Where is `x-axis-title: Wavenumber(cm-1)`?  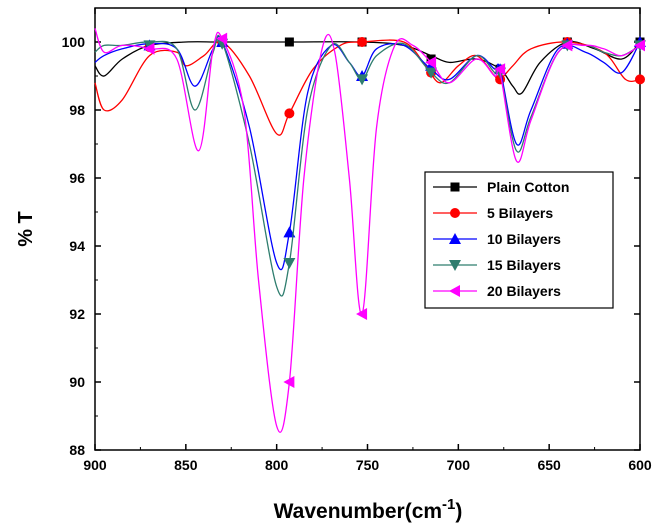
x-axis-title: Wavenumber(cm-1) is located at coordinates (368, 509).